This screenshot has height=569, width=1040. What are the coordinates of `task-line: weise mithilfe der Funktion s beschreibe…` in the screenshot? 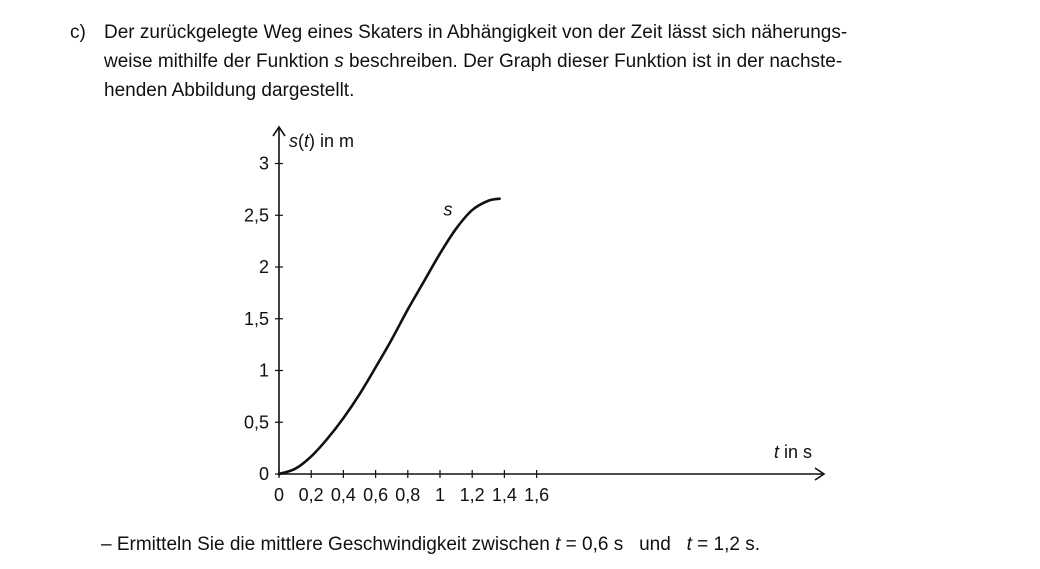 It's located at (547, 61).